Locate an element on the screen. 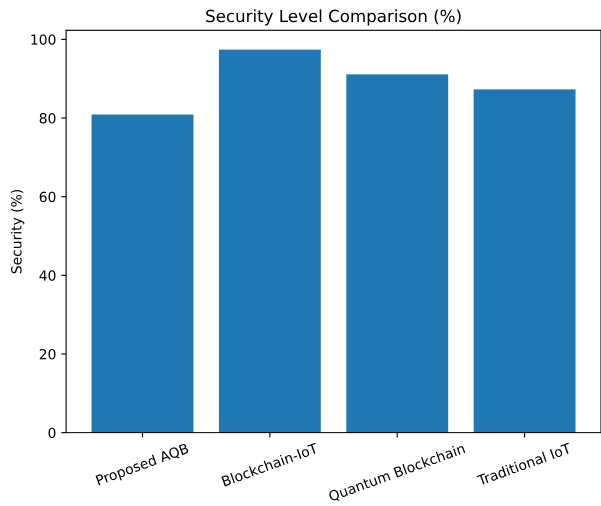 This screenshot has height=506, width=601. y-tick-label: 100 is located at coordinates (43, 39).